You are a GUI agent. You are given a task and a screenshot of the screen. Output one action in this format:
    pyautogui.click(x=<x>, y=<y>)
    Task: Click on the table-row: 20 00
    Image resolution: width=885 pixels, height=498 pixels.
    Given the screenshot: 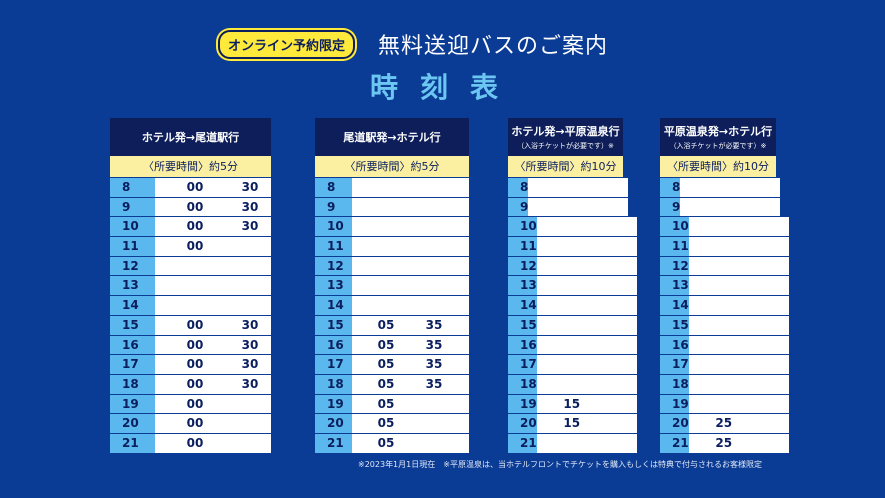 What is the action you would take?
    pyautogui.click(x=190, y=424)
    